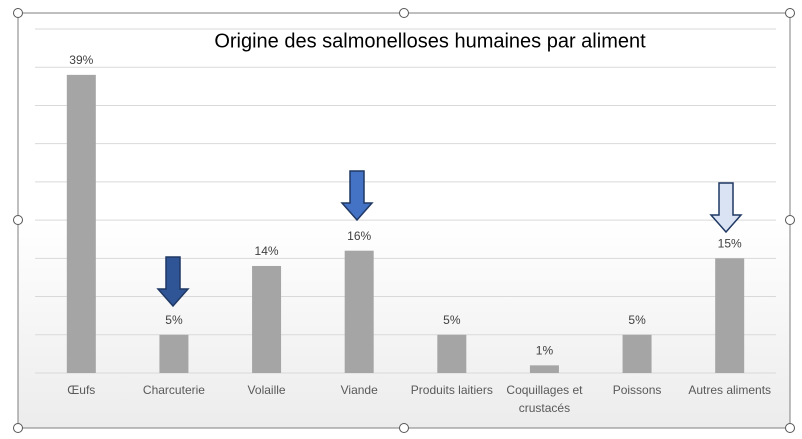  I want to click on x-tick-label: Œufs, so click(81, 390).